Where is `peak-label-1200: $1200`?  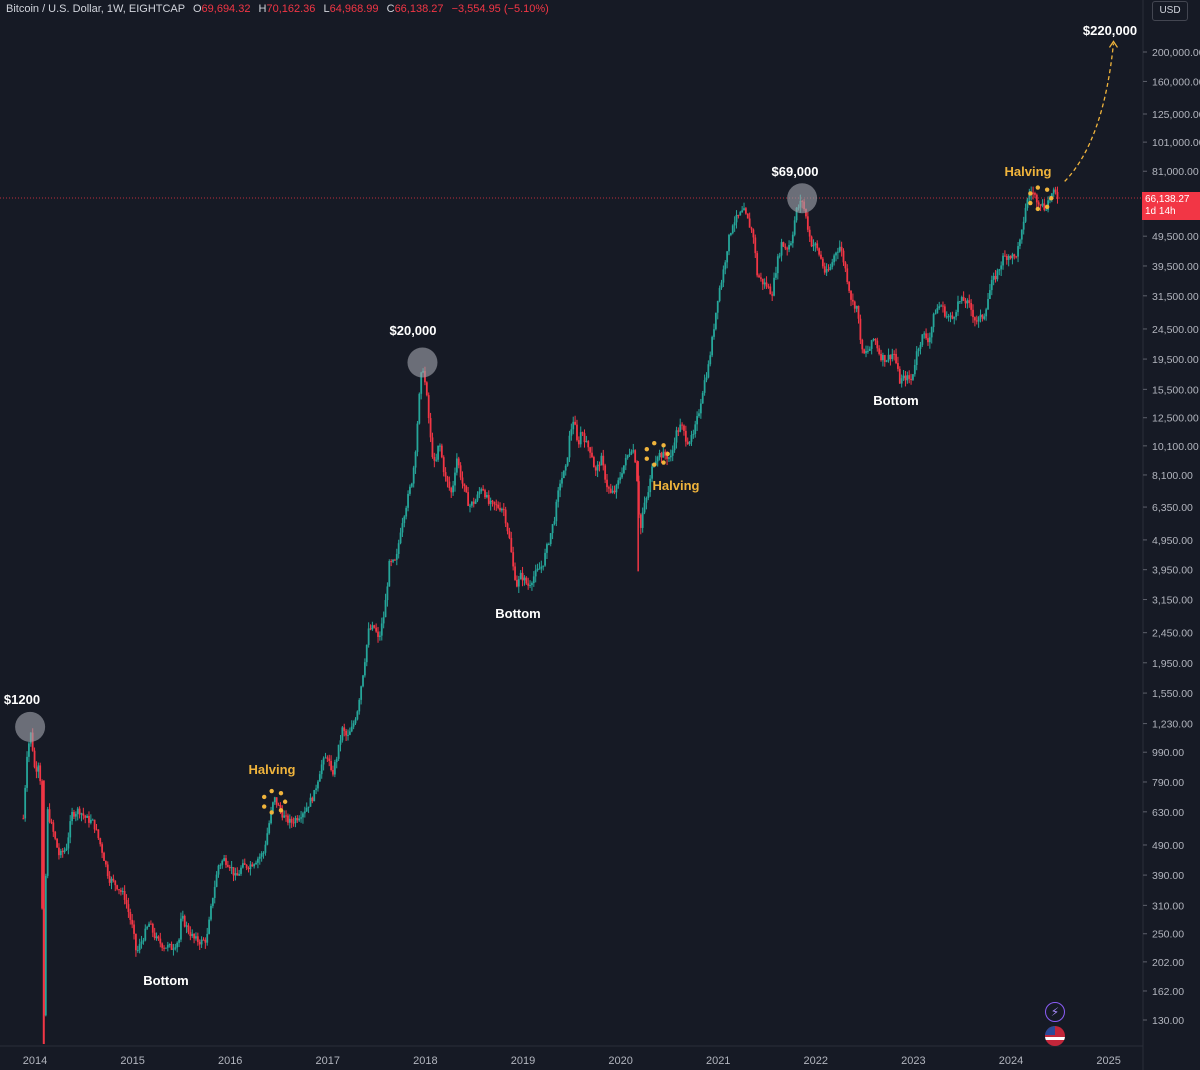 peak-label-1200: $1200 is located at coordinates (22, 699).